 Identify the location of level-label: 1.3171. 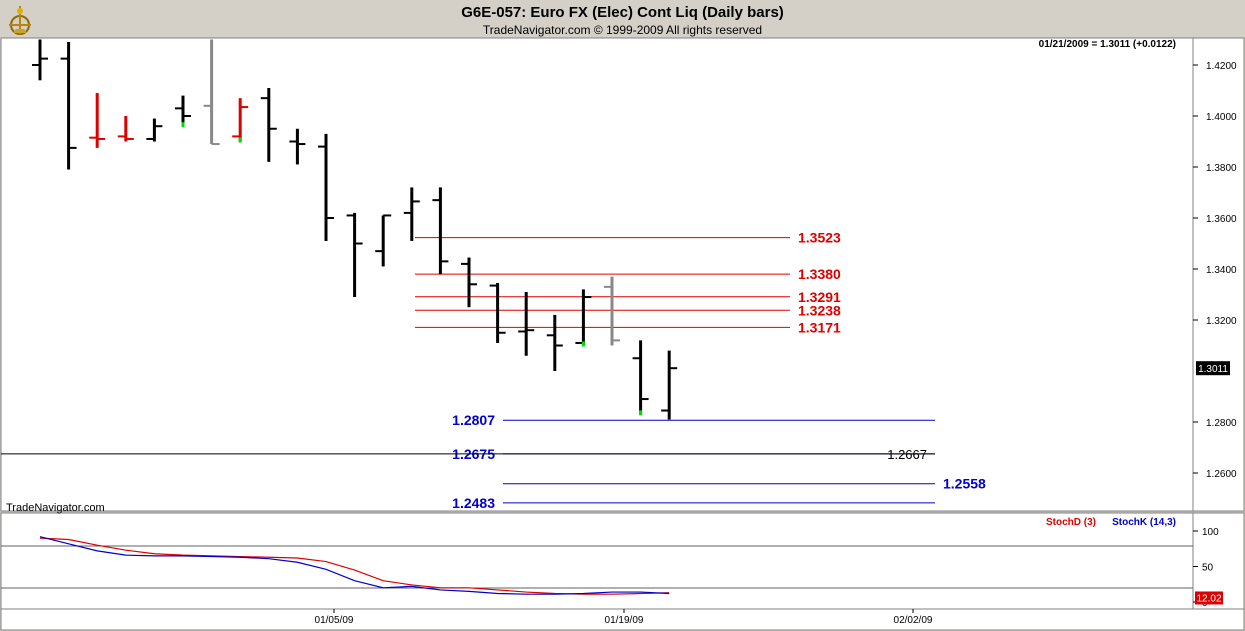
(819, 327).